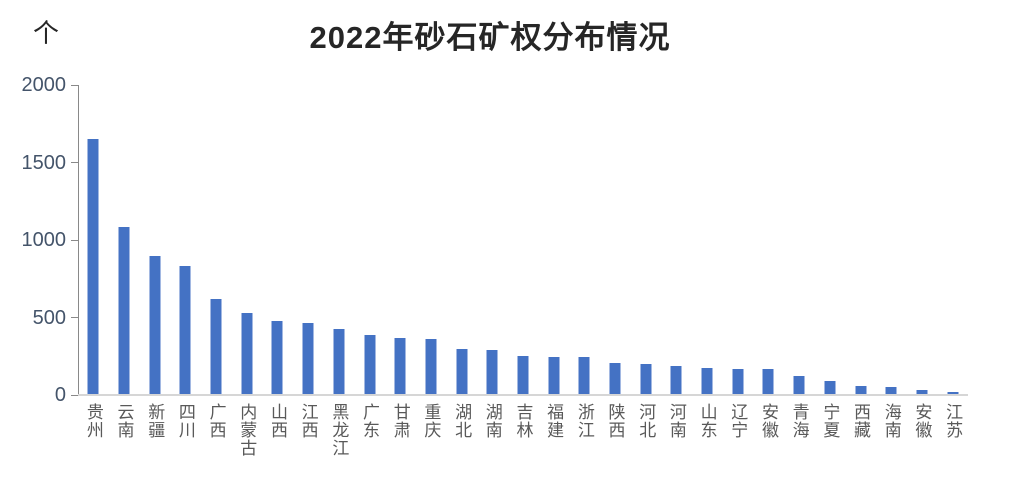  What do you see at coordinates (431, 421) in the screenshot?
I see `x-axis-label: 重庆` at bounding box center [431, 421].